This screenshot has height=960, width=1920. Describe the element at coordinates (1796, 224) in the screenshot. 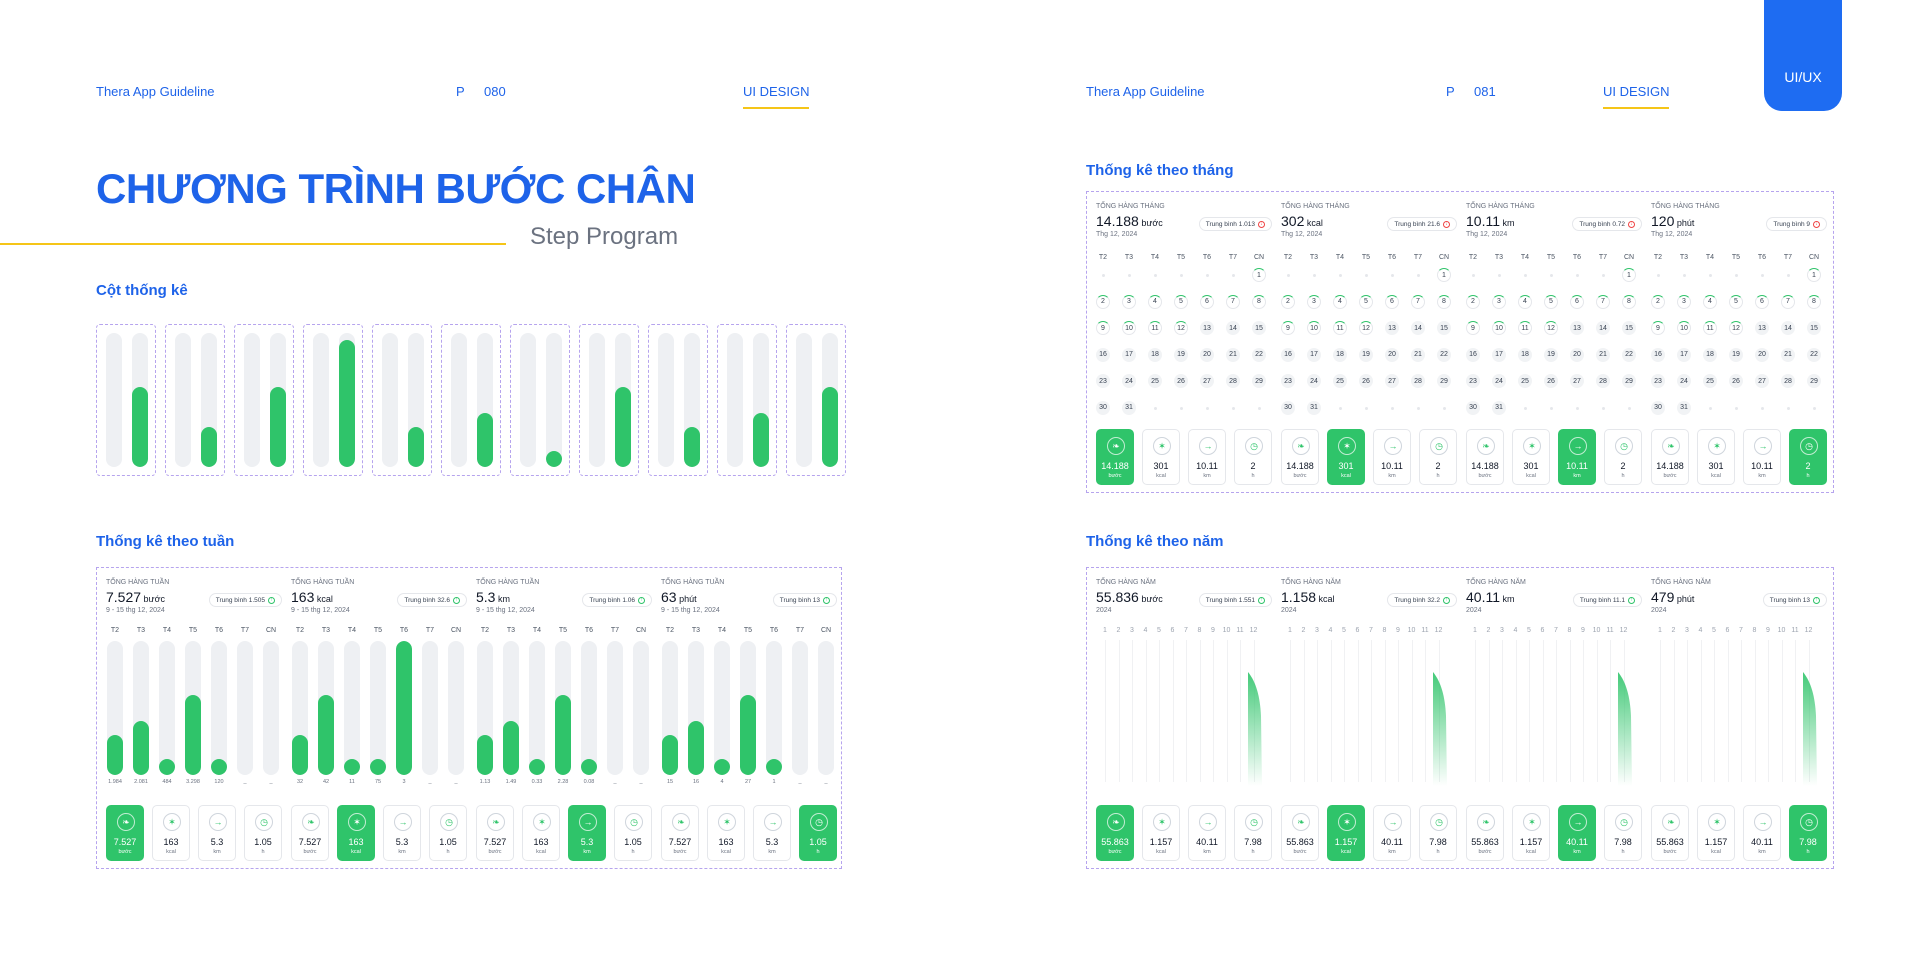

I see `average-pill: Trung bình 9 ↓` at that location.